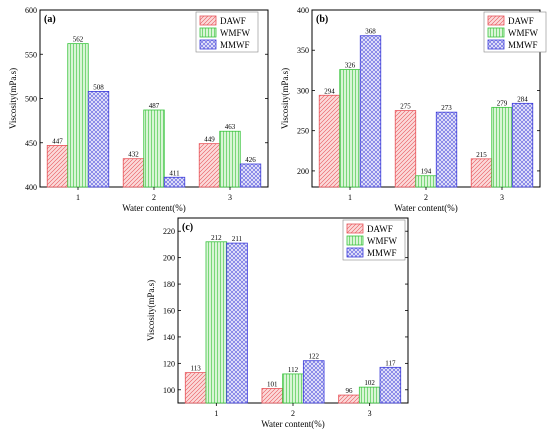 The width and height of the screenshot is (550, 432). I want to click on data-label: 273, so click(446, 108).